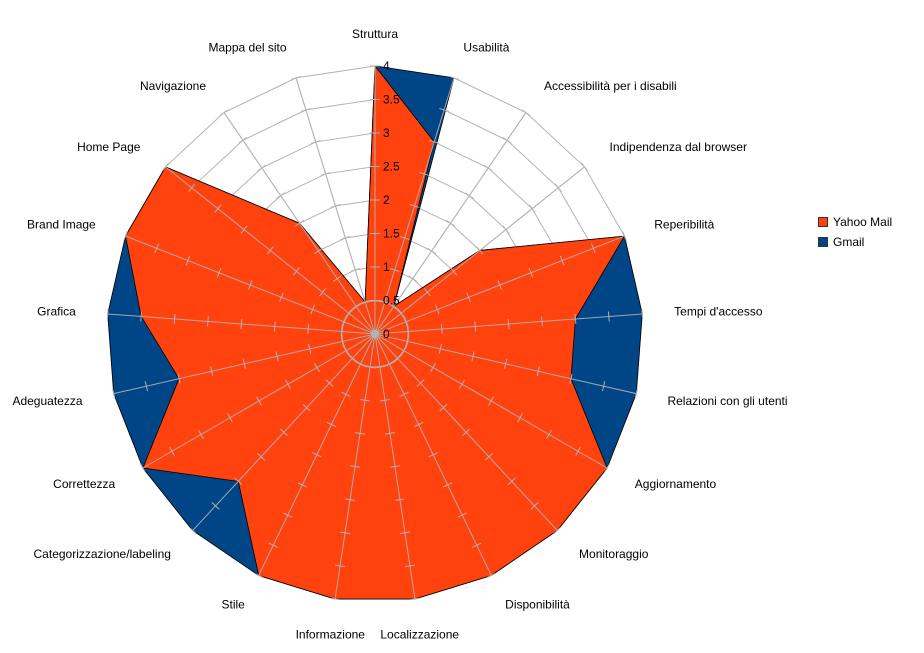  What do you see at coordinates (855, 232) in the screenshot?
I see `legend: Yahoo Mail Gmail` at bounding box center [855, 232].